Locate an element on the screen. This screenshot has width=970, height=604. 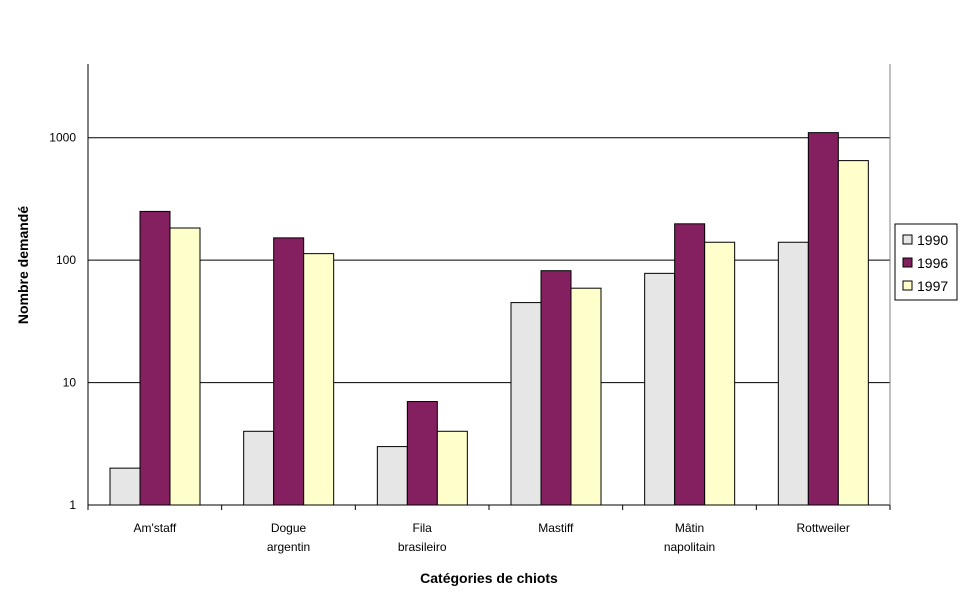
x-tick-label: Dogue is located at coordinates (289, 528).